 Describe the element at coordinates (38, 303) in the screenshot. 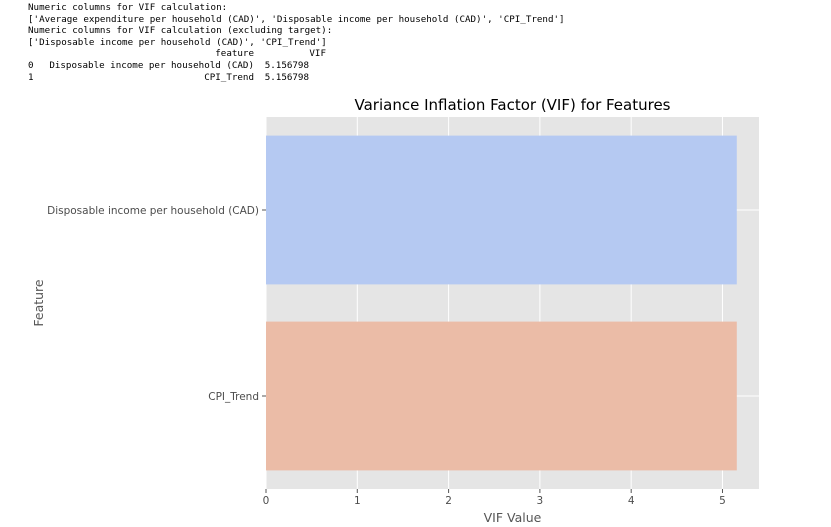

I see `y-axis-label: Feature` at that location.